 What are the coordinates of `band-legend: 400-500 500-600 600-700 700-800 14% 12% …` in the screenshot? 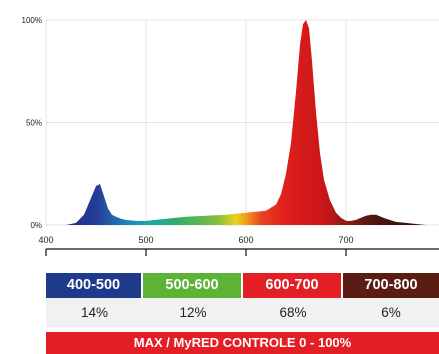 It's located at (242, 300).